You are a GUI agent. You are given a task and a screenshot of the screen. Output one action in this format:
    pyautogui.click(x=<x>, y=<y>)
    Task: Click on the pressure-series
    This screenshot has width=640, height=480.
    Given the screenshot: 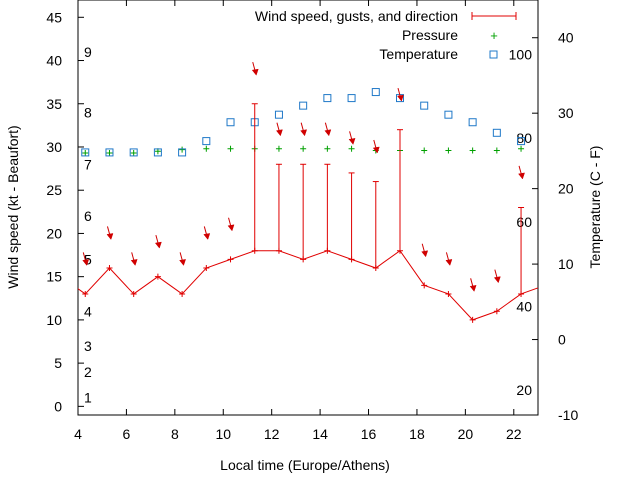 What is the action you would take?
    pyautogui.click(x=303, y=151)
    